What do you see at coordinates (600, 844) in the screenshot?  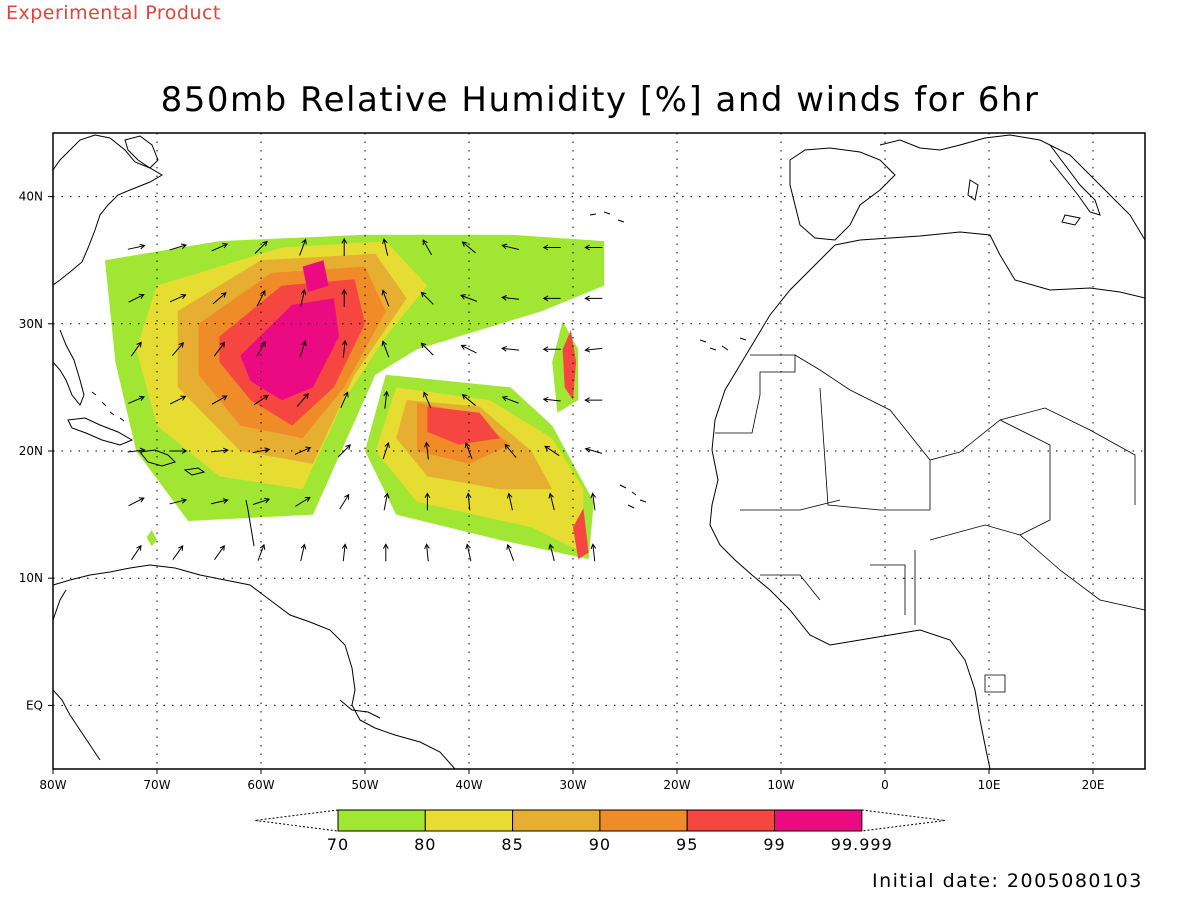 I see `colorbar-label: 90` at bounding box center [600, 844].